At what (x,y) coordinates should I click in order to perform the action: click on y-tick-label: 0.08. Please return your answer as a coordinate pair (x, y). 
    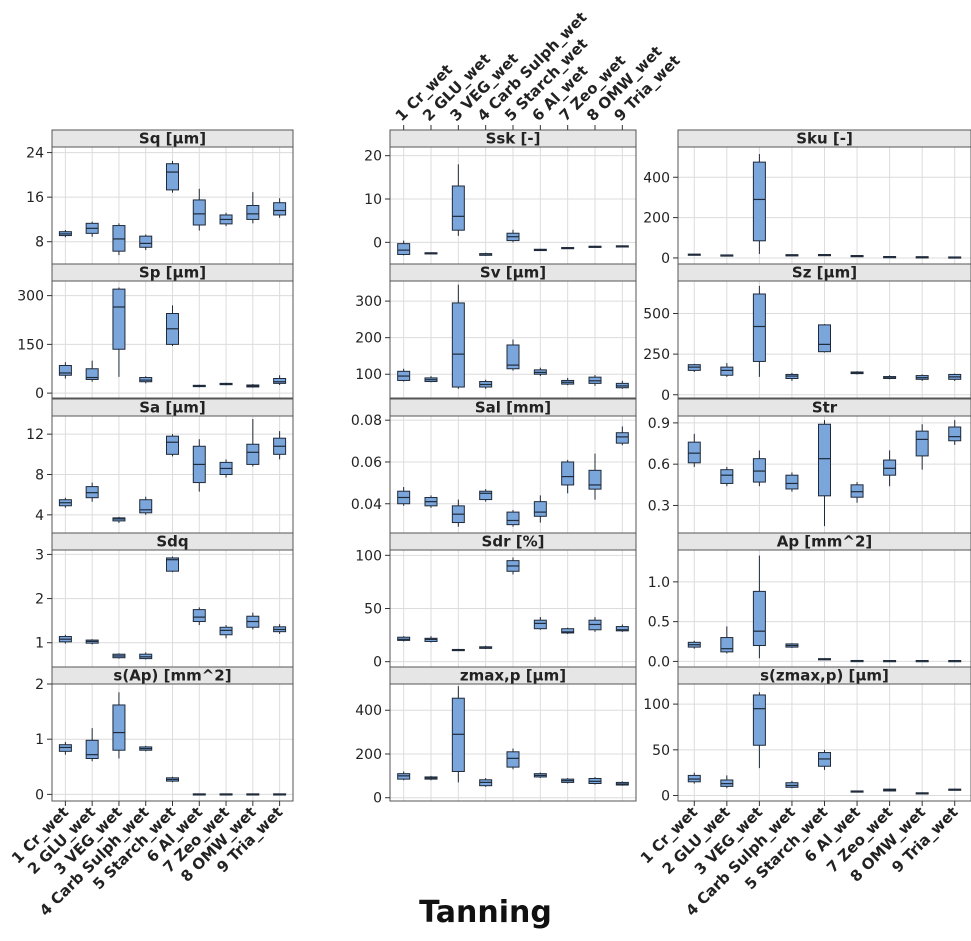
    Looking at the image, I should click on (366, 421).